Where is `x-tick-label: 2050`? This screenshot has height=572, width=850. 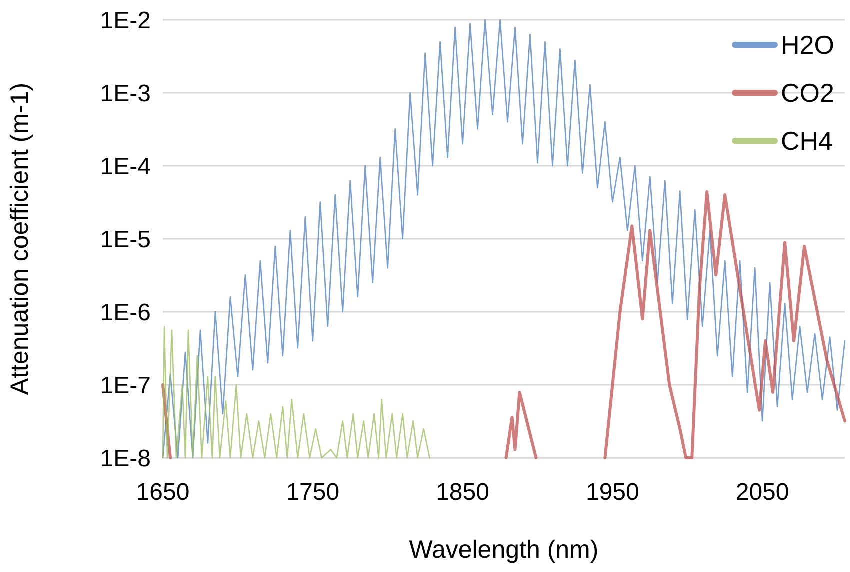
x-tick-label: 2050 is located at coordinates (763, 492).